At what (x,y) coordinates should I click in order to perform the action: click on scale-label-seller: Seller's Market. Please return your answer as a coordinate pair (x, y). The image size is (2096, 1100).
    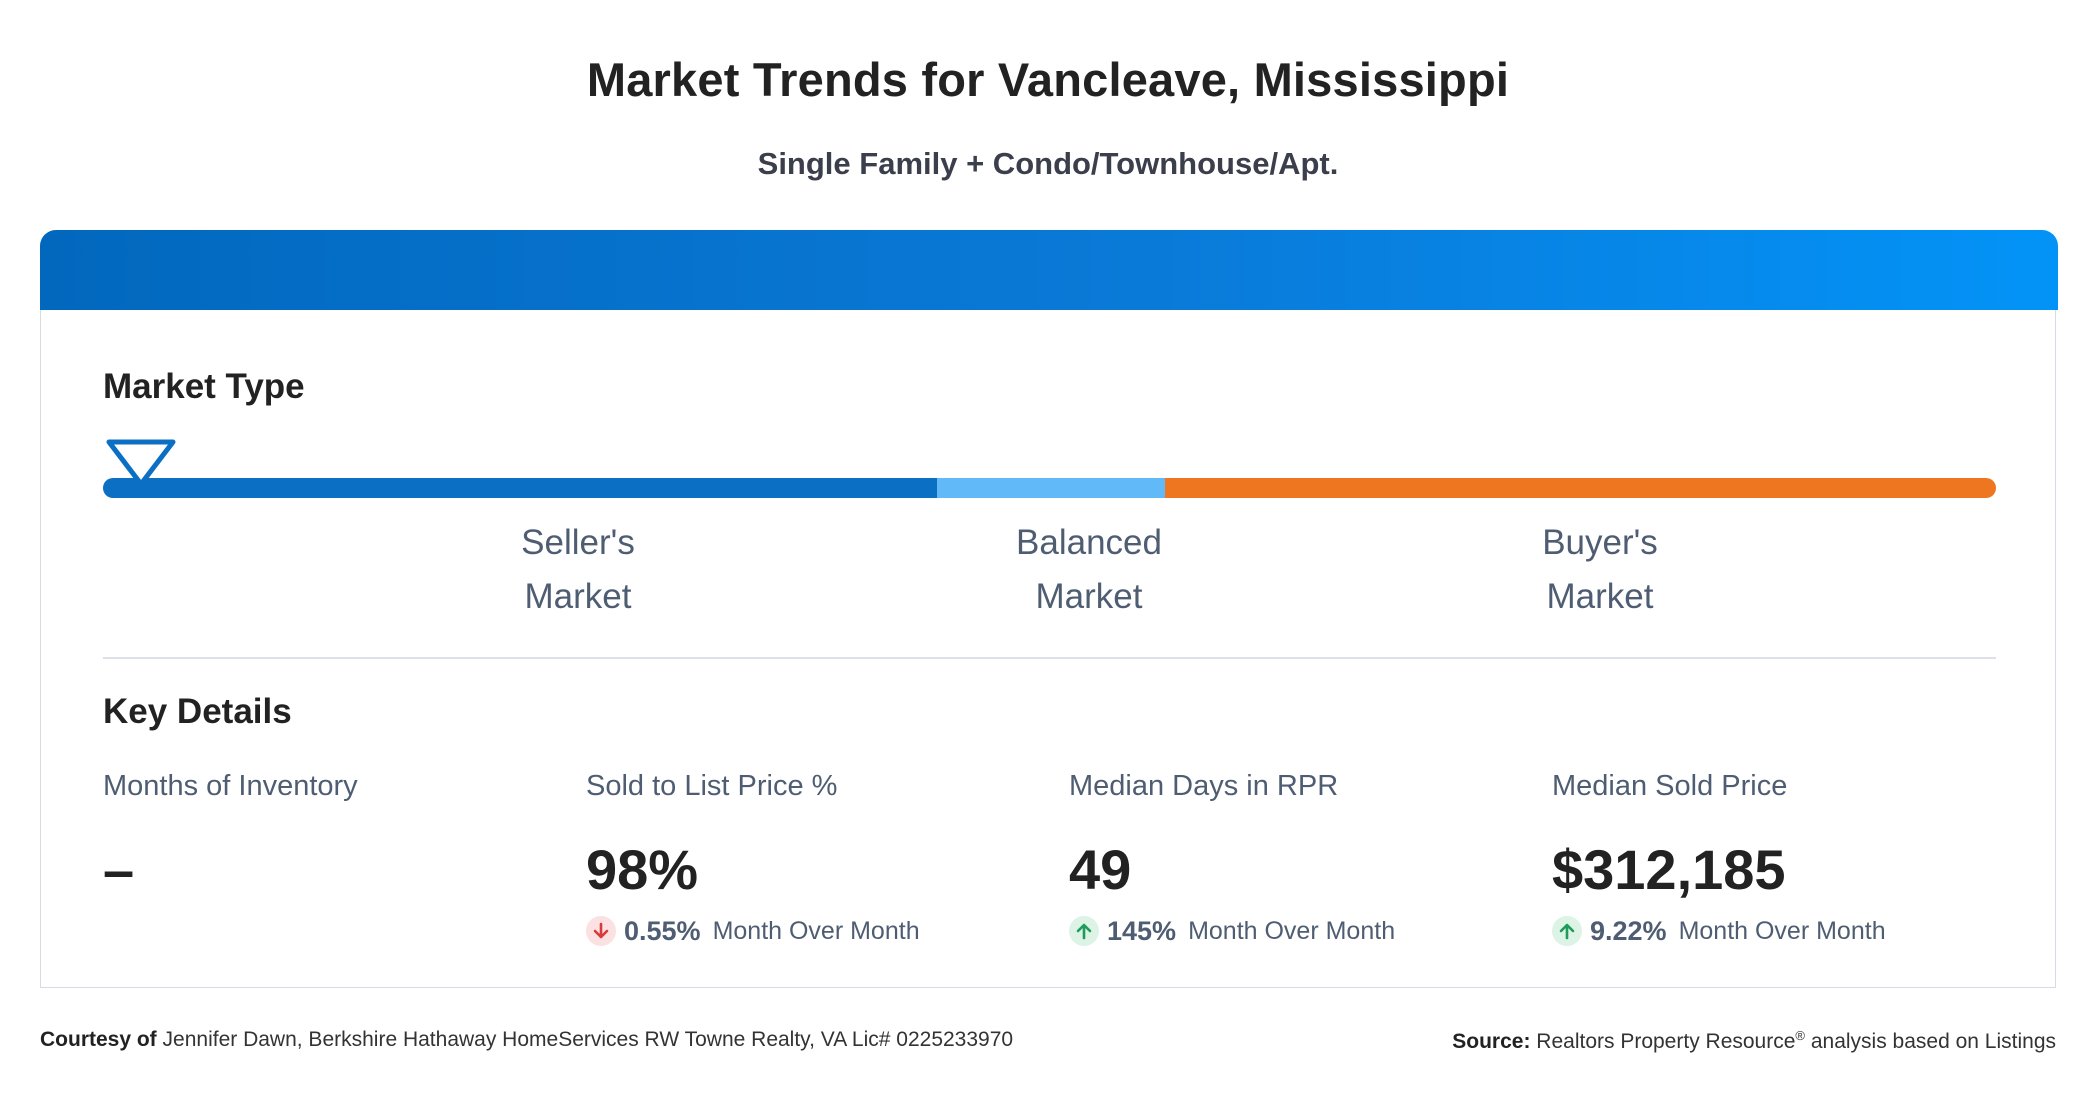
    Looking at the image, I should click on (578, 570).